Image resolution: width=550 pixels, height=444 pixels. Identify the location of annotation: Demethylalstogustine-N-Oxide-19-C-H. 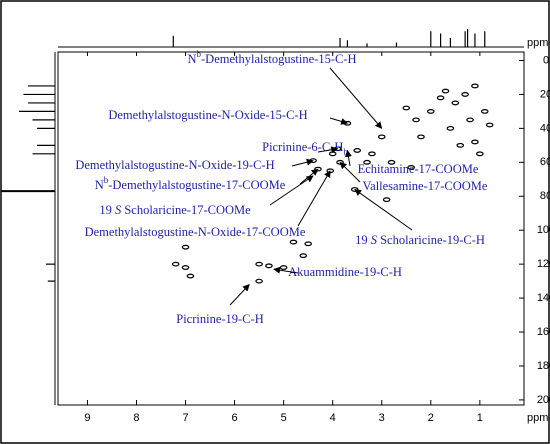
(174, 165).